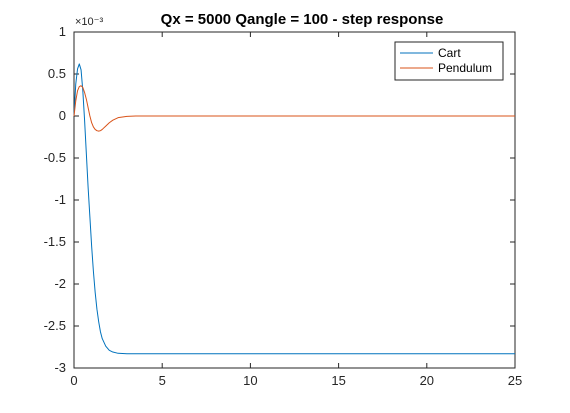 This screenshot has height=413, width=570. What do you see at coordinates (55, 325) in the screenshot?
I see `y-tick-label: -2.5` at bounding box center [55, 325].